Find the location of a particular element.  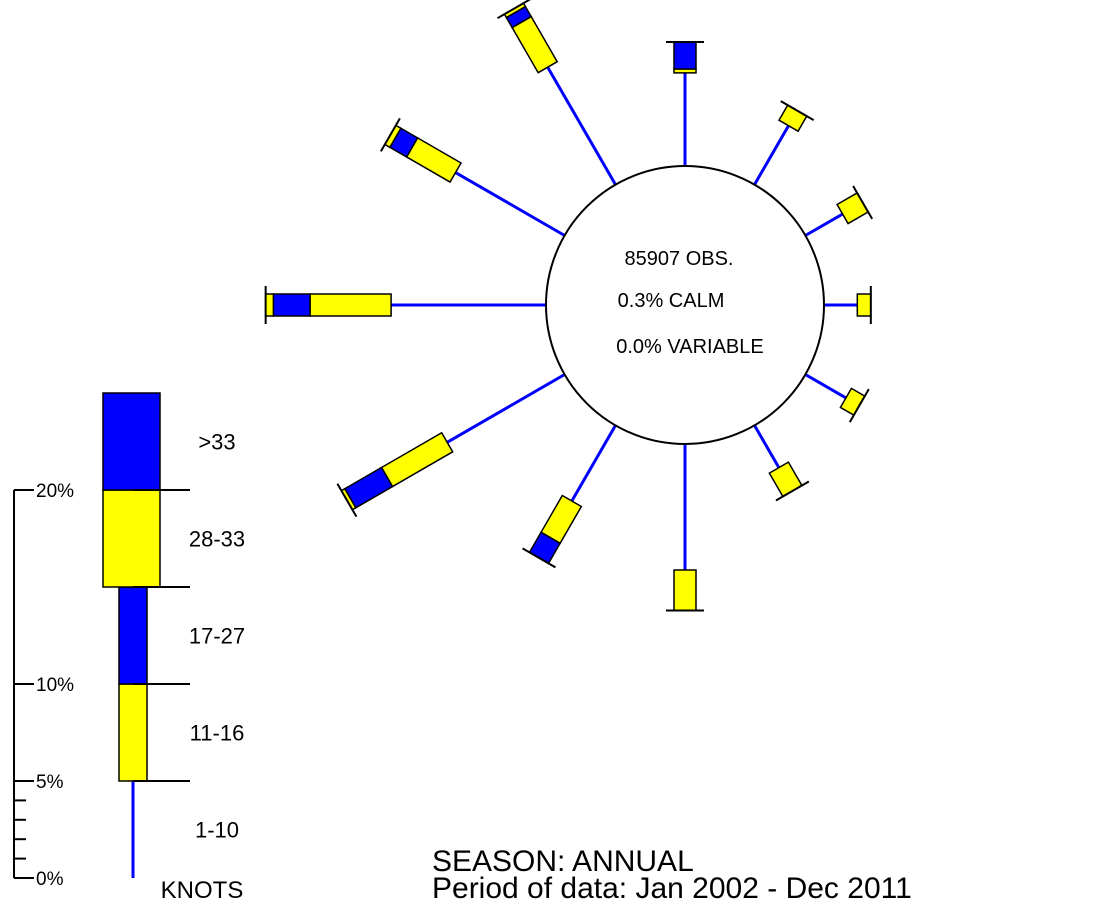

speed-legend: 1-10 11-16 17-27 28-33 >33 is located at coordinates (173, 635).